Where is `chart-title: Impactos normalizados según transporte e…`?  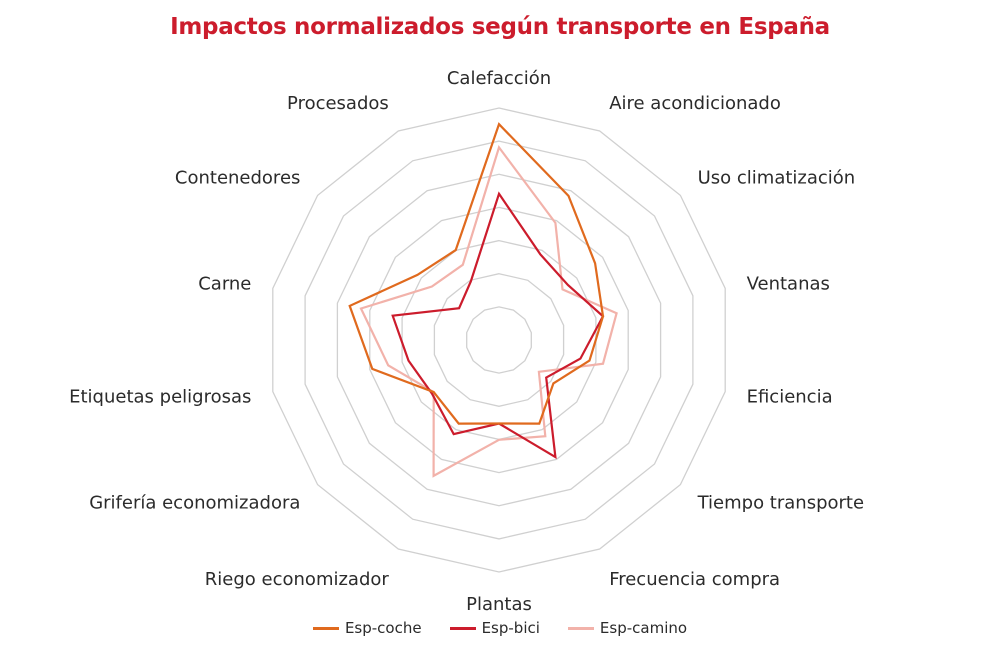 chart-title: Impactos normalizados según transporte e… is located at coordinates (500, 27).